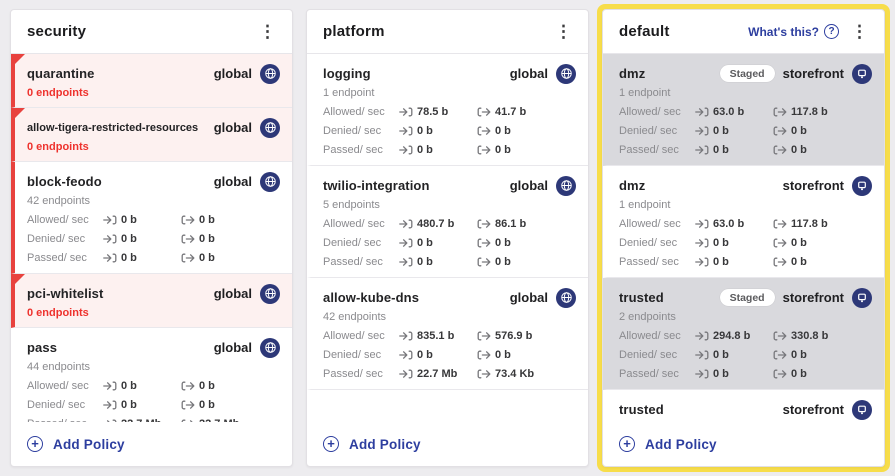 The height and width of the screenshot is (476, 895). Describe the element at coordinates (809, 112) in the screenshot. I see `stat-out-value: 117.8 b` at that location.